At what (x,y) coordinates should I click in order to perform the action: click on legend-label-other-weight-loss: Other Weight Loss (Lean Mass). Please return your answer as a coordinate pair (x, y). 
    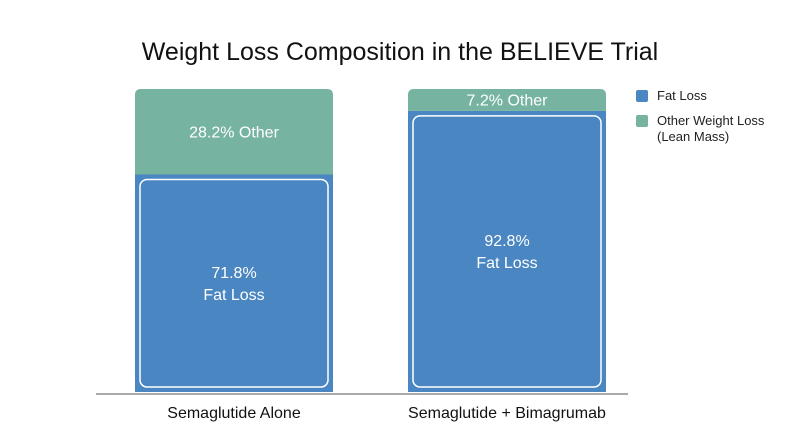
    Looking at the image, I should click on (711, 128).